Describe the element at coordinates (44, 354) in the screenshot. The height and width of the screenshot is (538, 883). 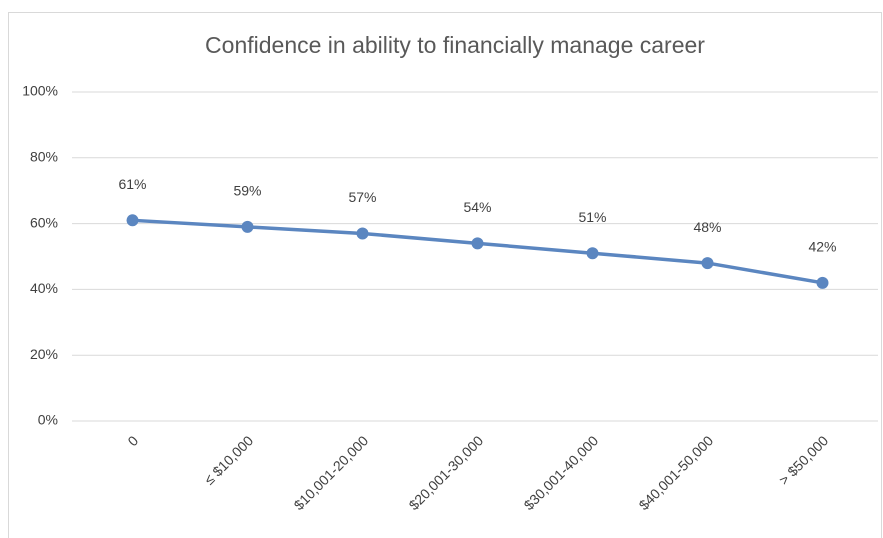
I see `y-tick-label: 20%` at that location.